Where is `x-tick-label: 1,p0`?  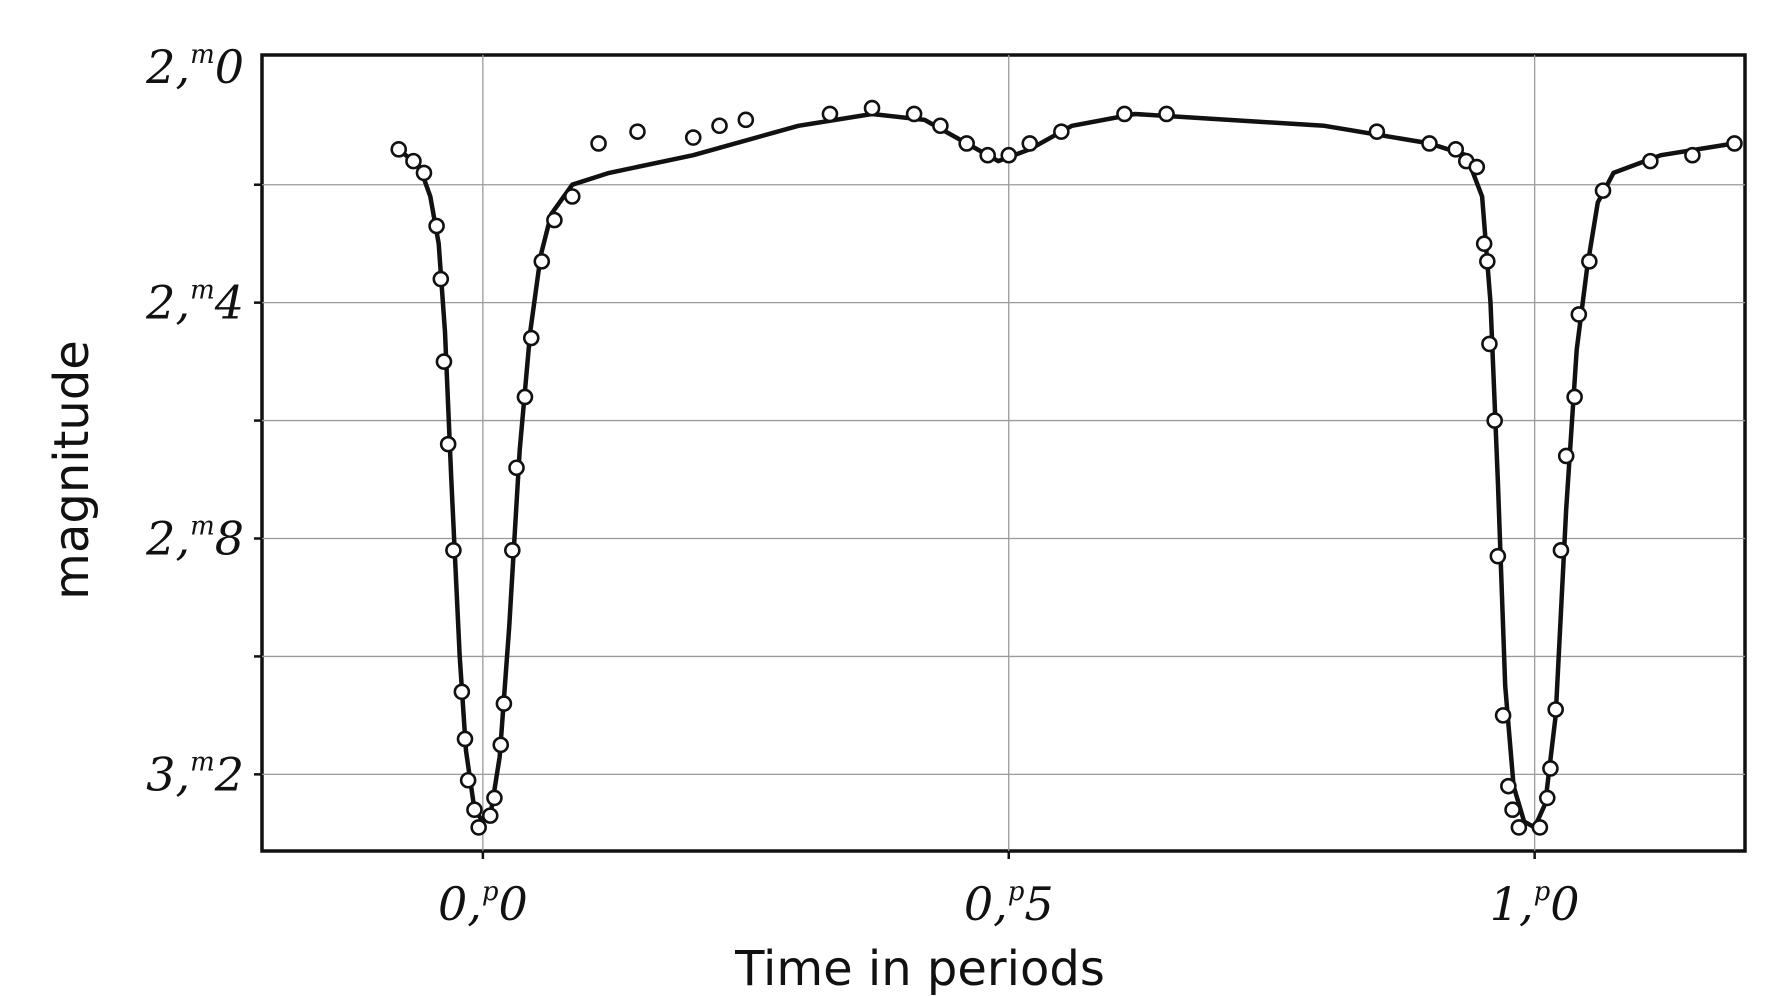 x-tick-label: 1,p0 is located at coordinates (1535, 904).